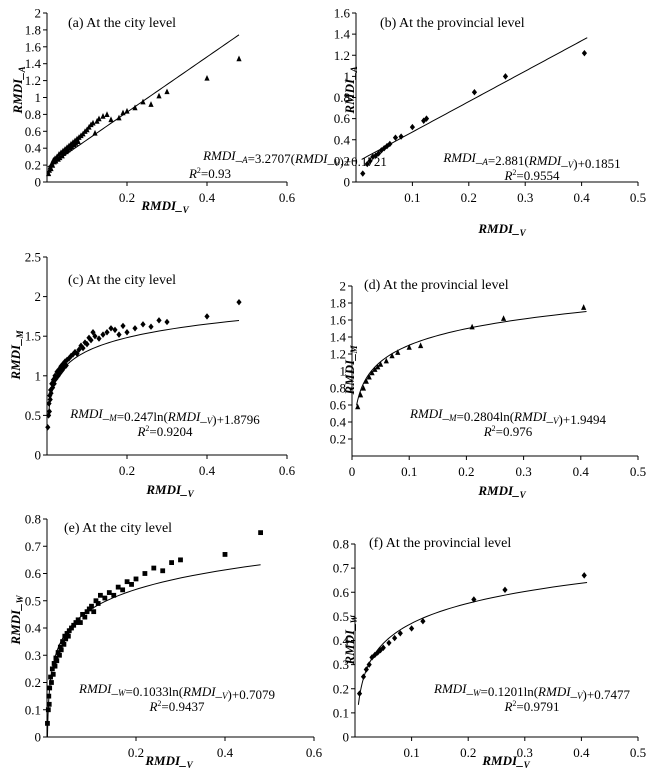 The width and height of the screenshot is (650, 774). What do you see at coordinates (338, 439) in the screenshot?
I see `y-tick-label: 0.2` at bounding box center [338, 439].